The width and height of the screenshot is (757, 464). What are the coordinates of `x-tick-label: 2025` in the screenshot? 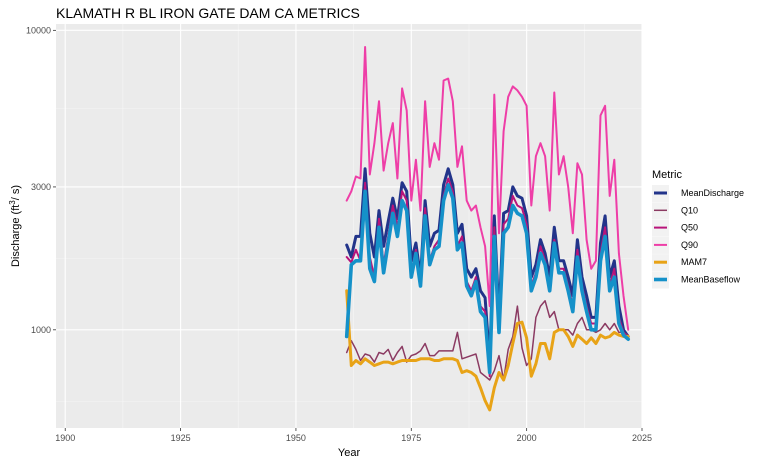 It's located at (642, 438).